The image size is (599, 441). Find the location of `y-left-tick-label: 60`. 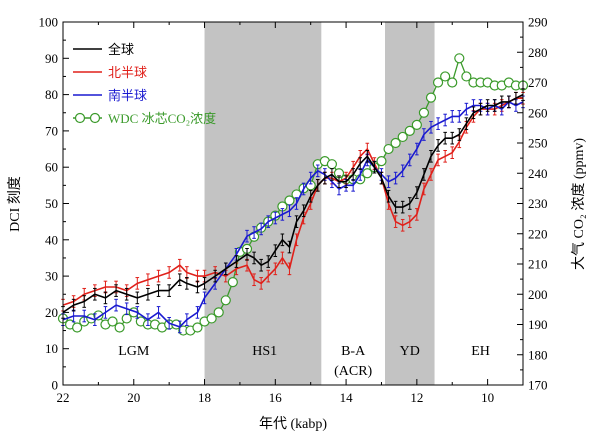

y-left-tick-label: 60 is located at coordinates (51, 167).